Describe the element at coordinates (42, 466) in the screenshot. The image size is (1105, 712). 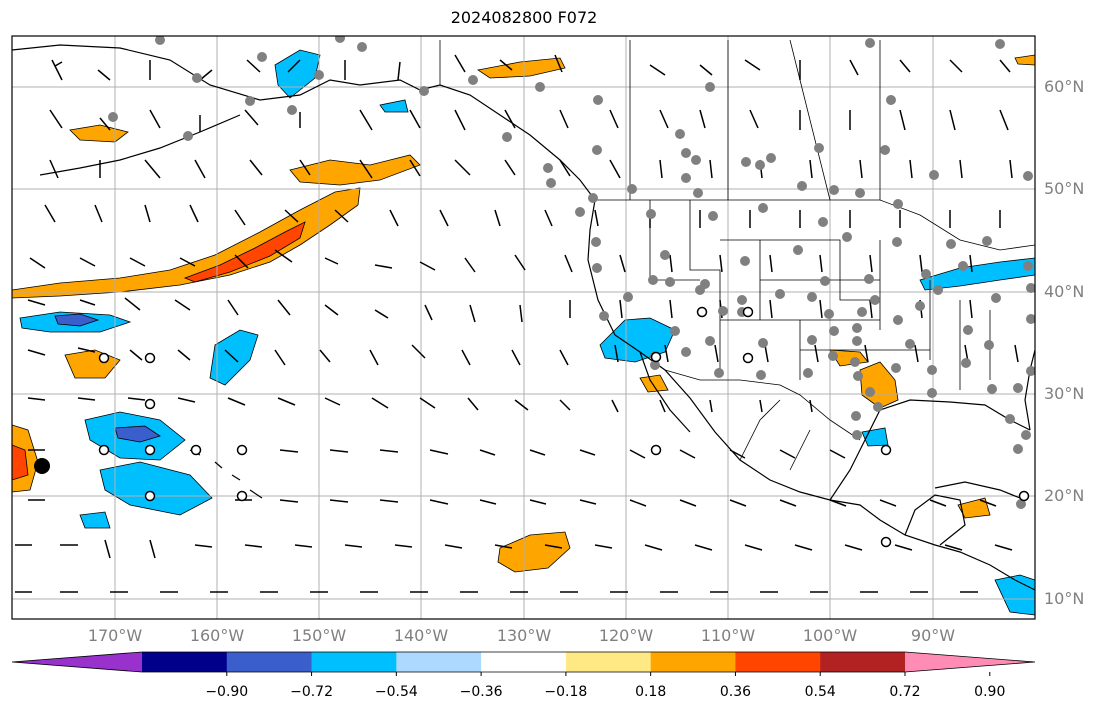
I see `station-marker-black` at that location.